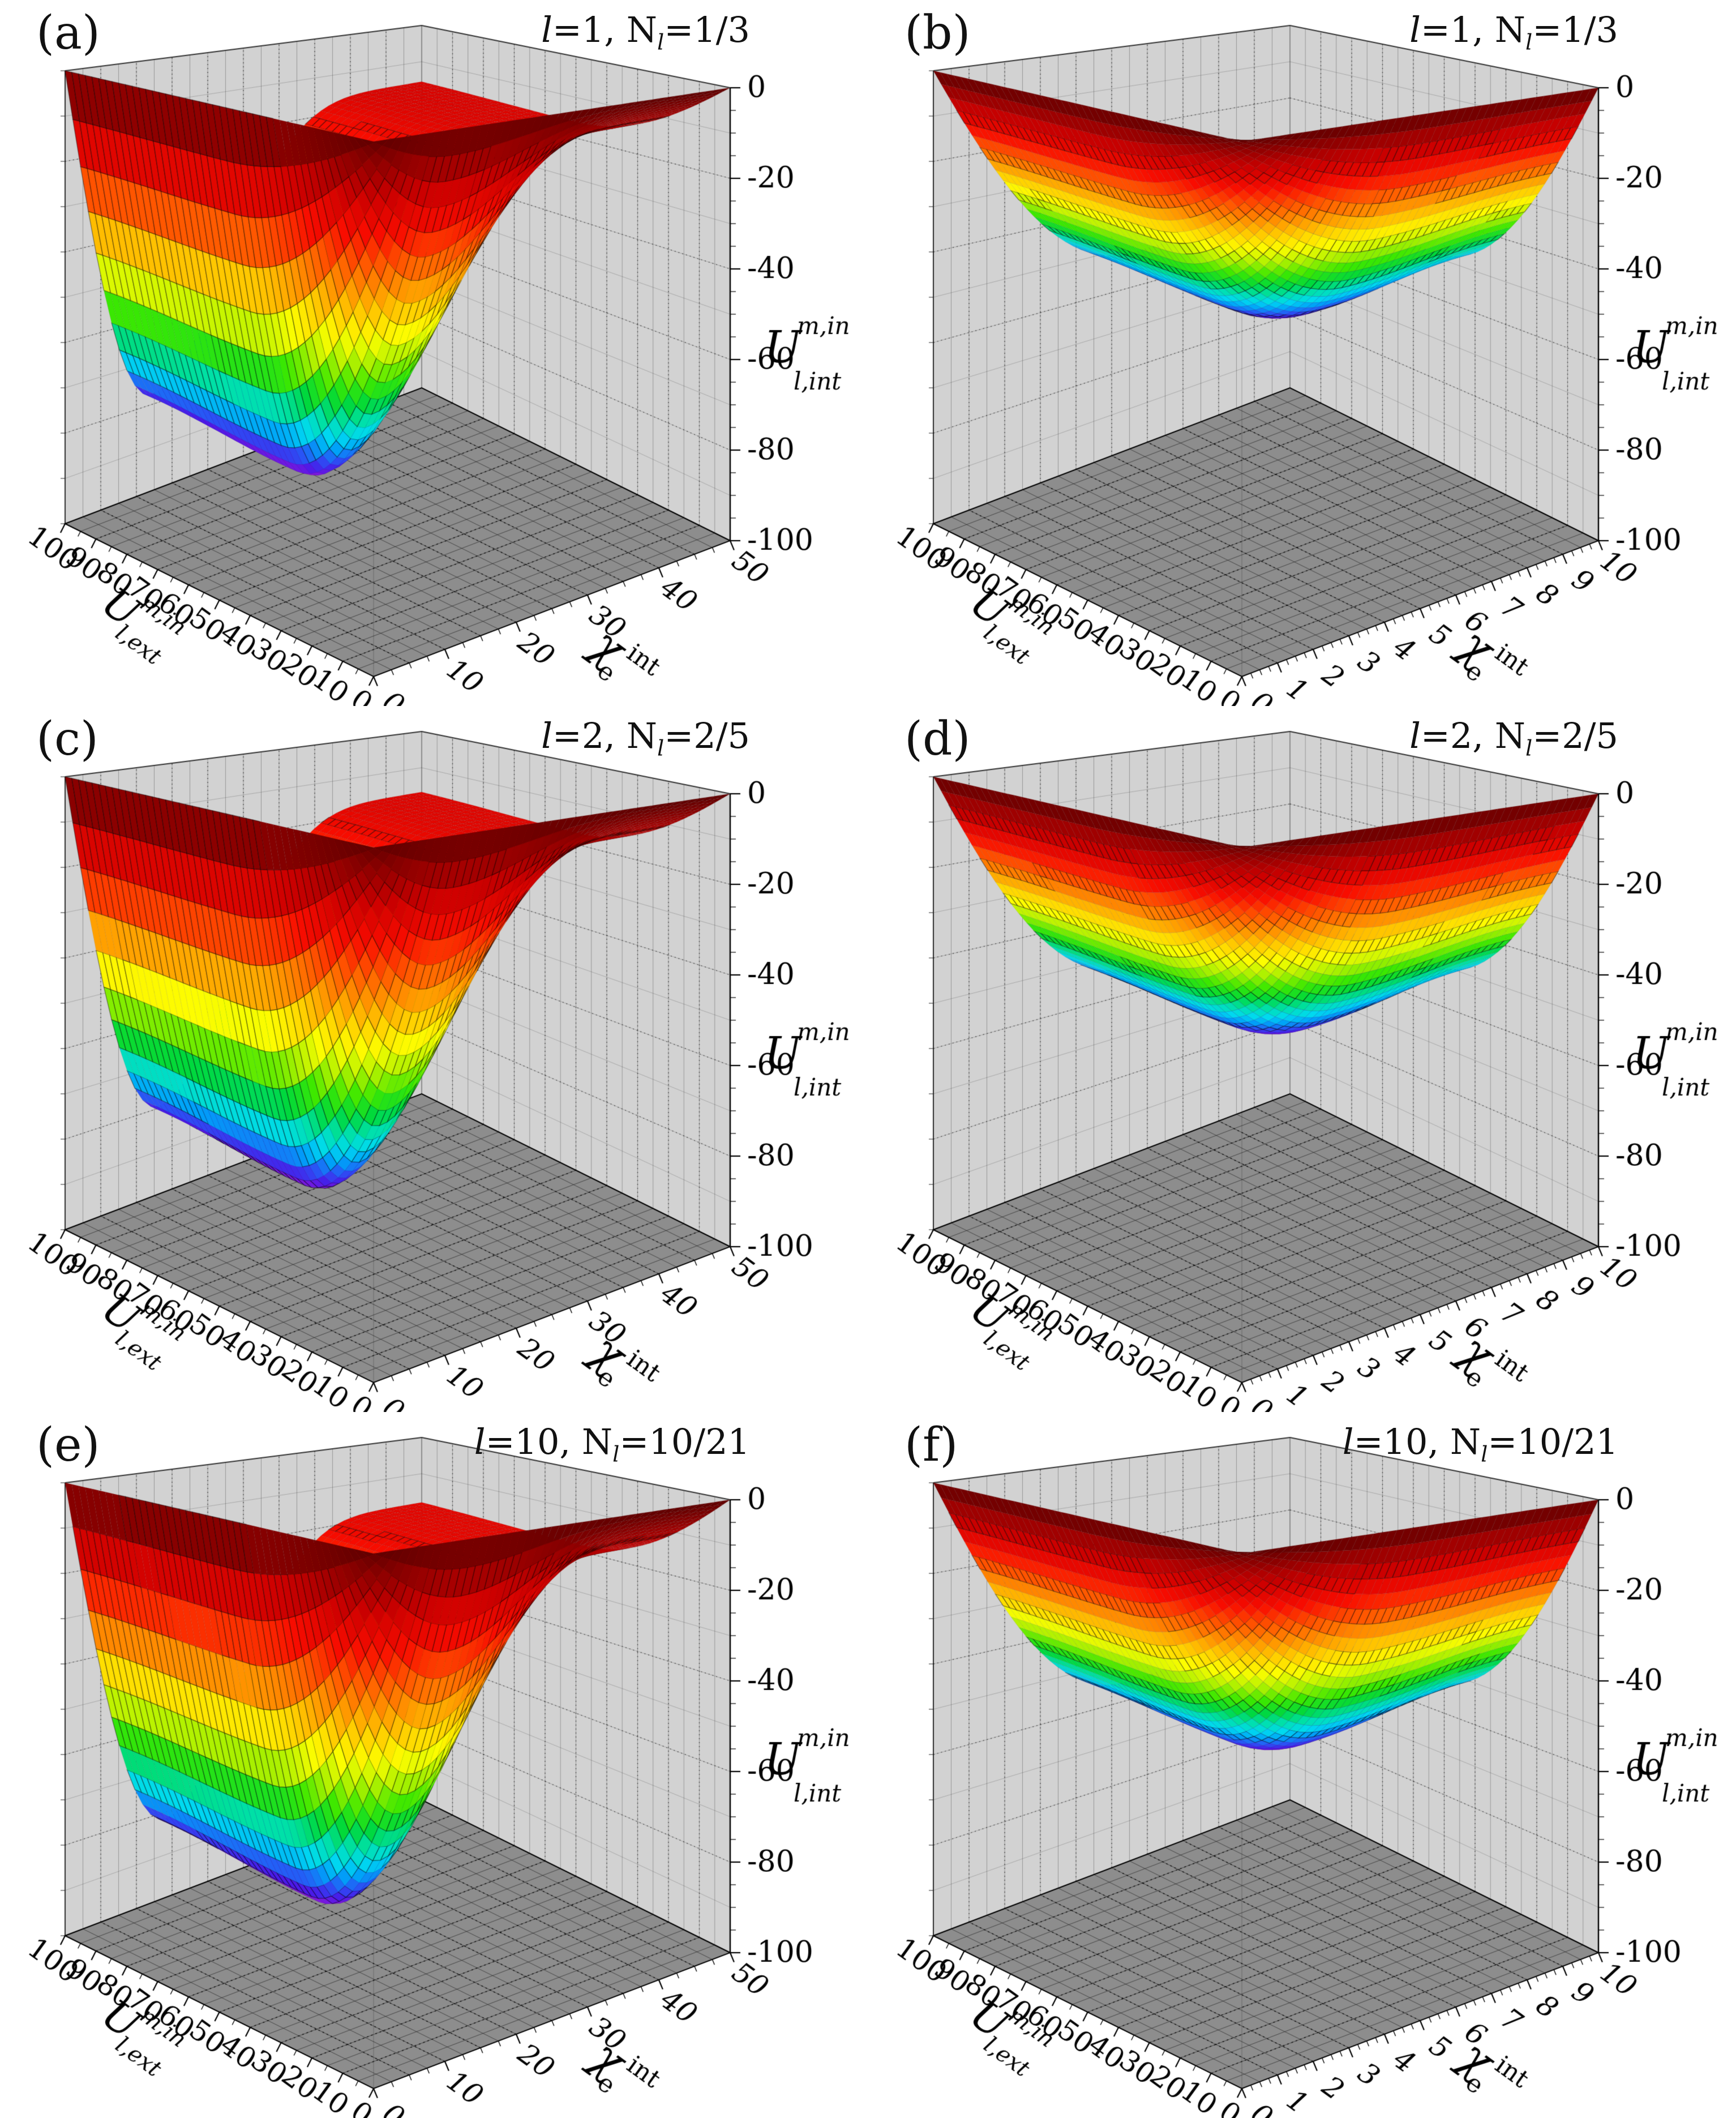  Describe the element at coordinates (938, 739) in the screenshot. I see `panel-letter-d: (d)` at that location.